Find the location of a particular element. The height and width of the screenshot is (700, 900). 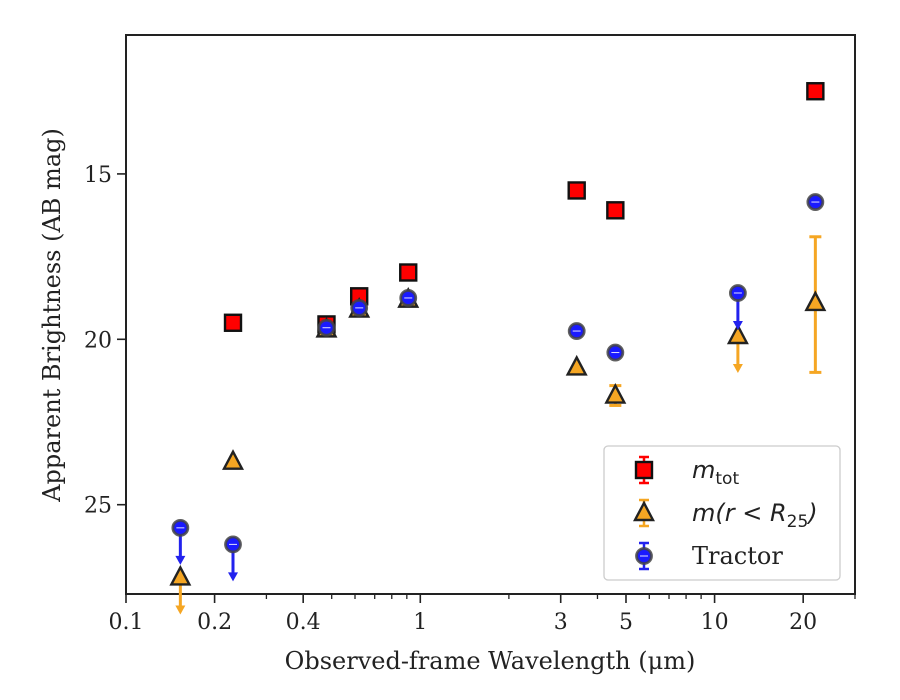

y-tick-label: 25 is located at coordinates (98, 506).